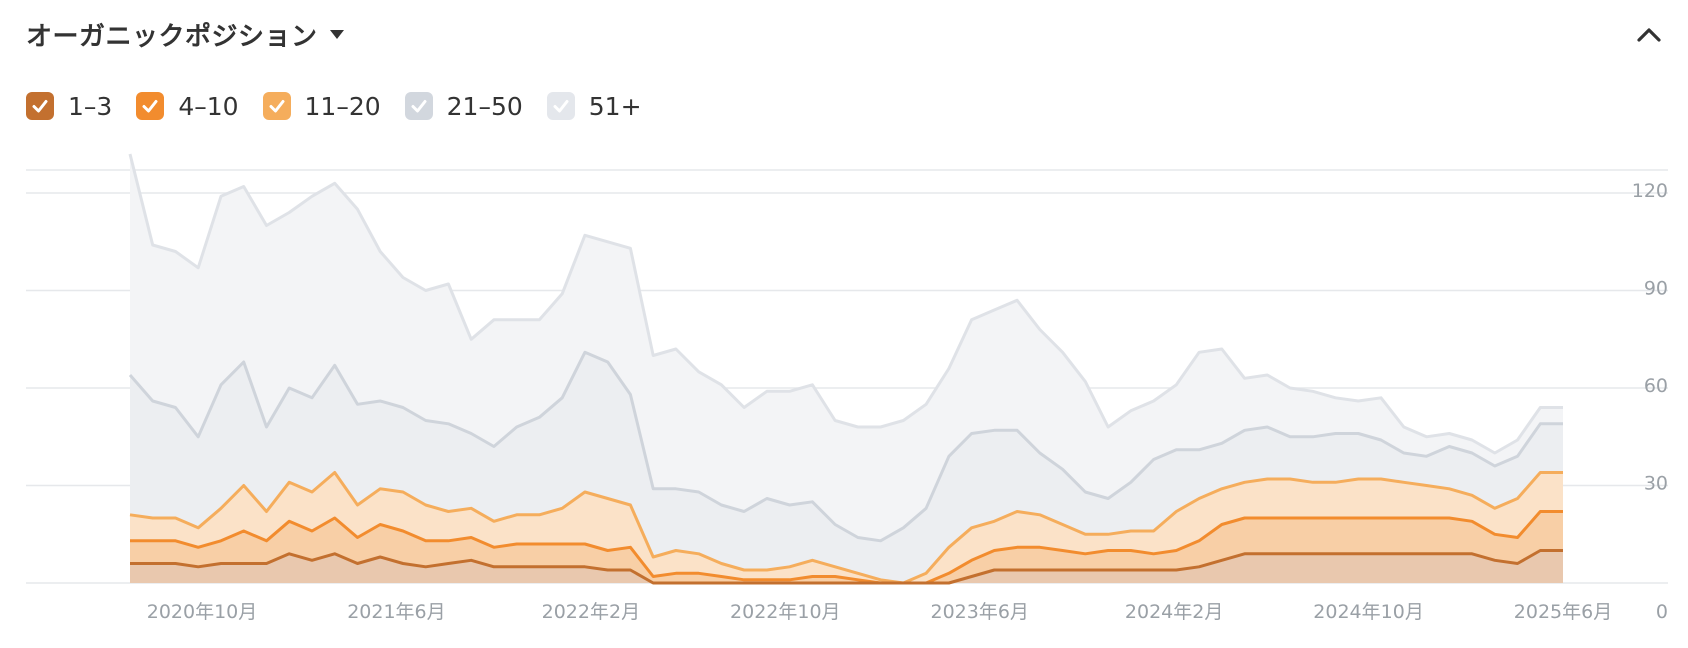  What do you see at coordinates (1368, 612) in the screenshot?
I see `x-tick-label: 2024年10月` at bounding box center [1368, 612].